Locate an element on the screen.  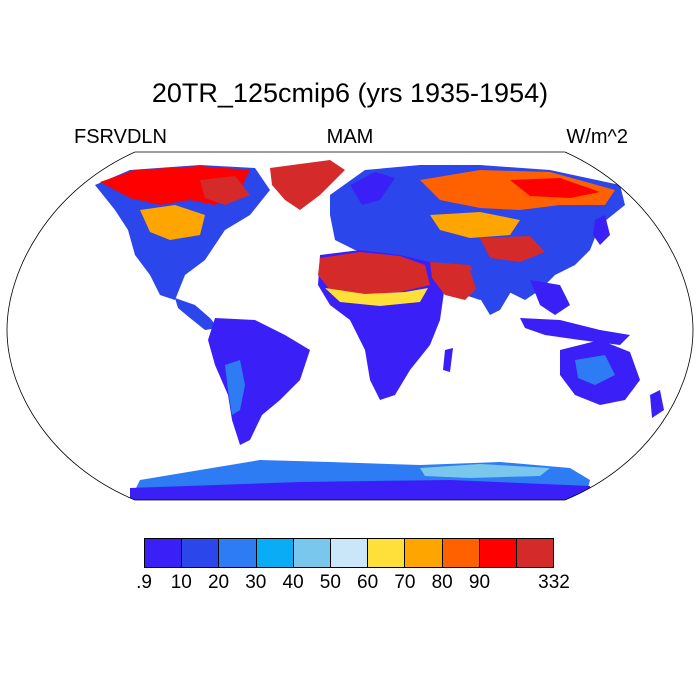
units-label: W/m^2 is located at coordinates (597, 137).